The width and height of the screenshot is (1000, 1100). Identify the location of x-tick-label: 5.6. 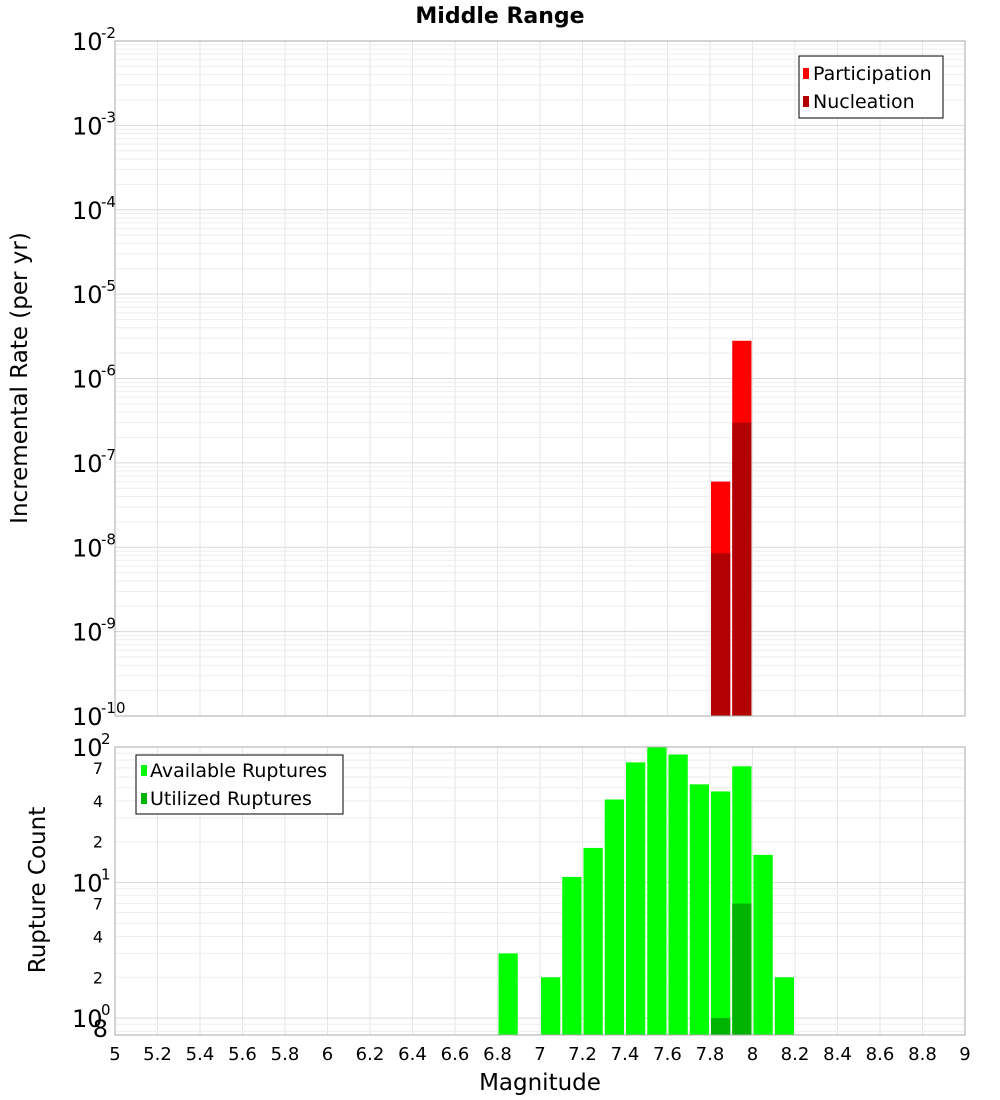
(242, 1054).